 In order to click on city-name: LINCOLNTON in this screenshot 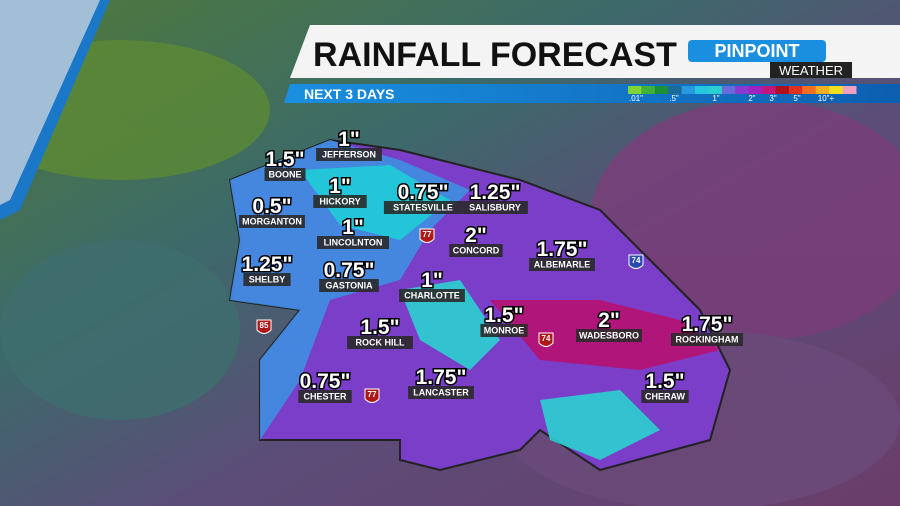, I will do `click(353, 242)`.